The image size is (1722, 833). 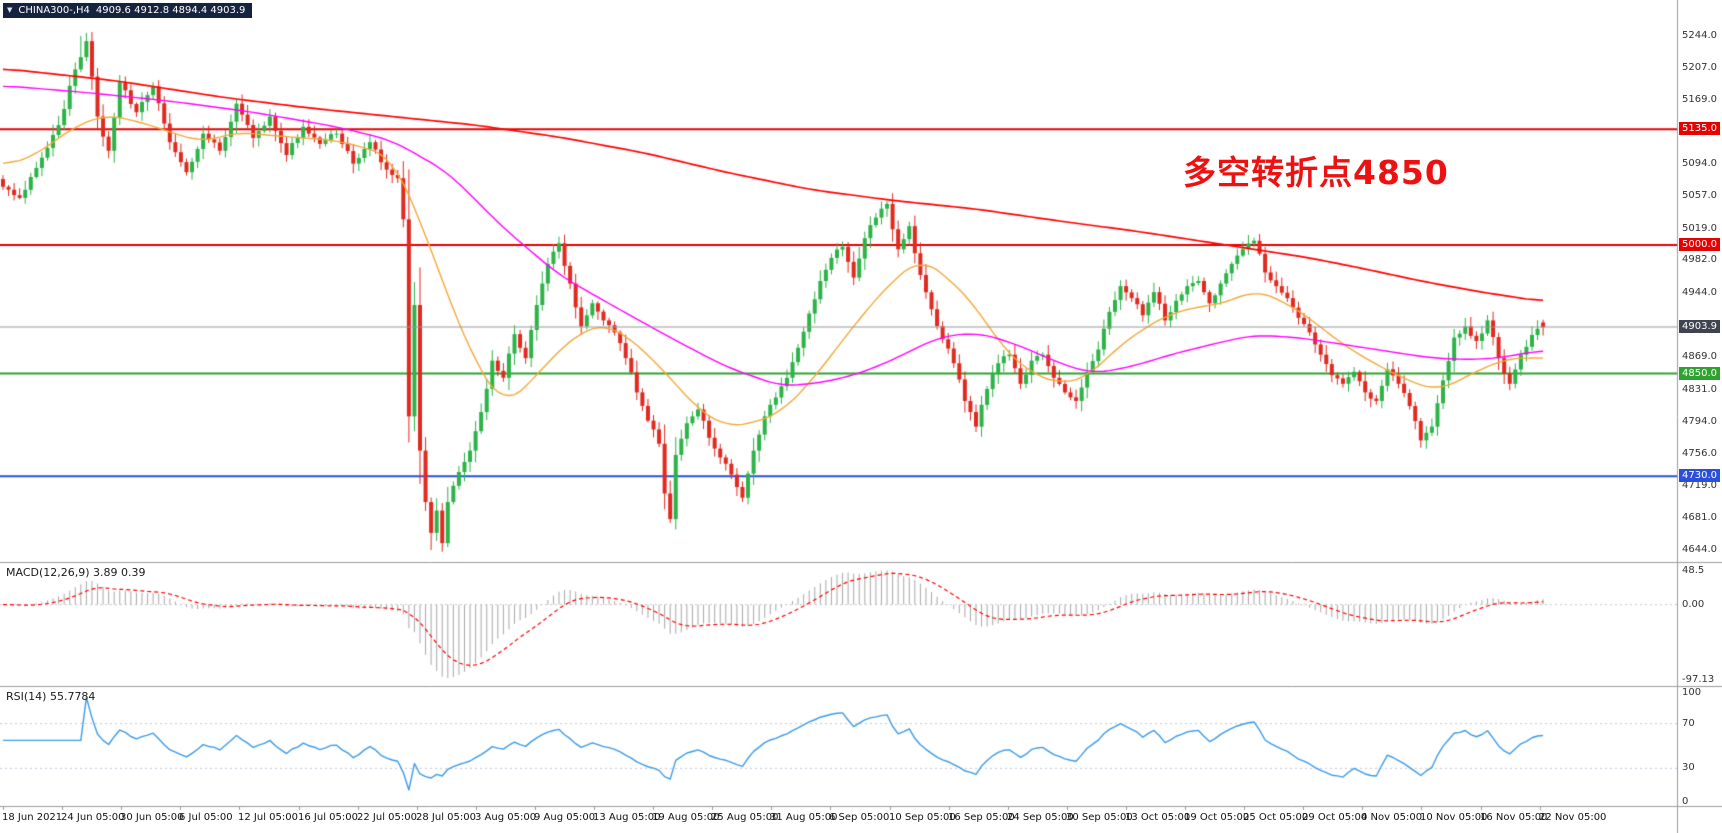 I want to click on ohlc-values: 4909.6 4912.8 4894.4 4903.9, so click(x=170, y=10).